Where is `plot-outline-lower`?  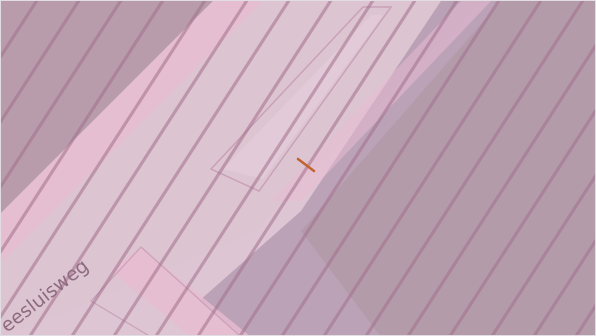
plot-outline-lower is located at coordinates (165, 290).